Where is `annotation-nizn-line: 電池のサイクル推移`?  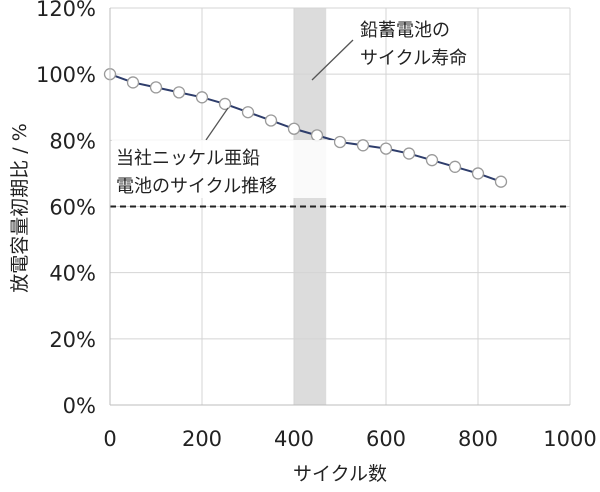
annotation-nizn-line: 電池のサイクル推移 is located at coordinates (196, 186).